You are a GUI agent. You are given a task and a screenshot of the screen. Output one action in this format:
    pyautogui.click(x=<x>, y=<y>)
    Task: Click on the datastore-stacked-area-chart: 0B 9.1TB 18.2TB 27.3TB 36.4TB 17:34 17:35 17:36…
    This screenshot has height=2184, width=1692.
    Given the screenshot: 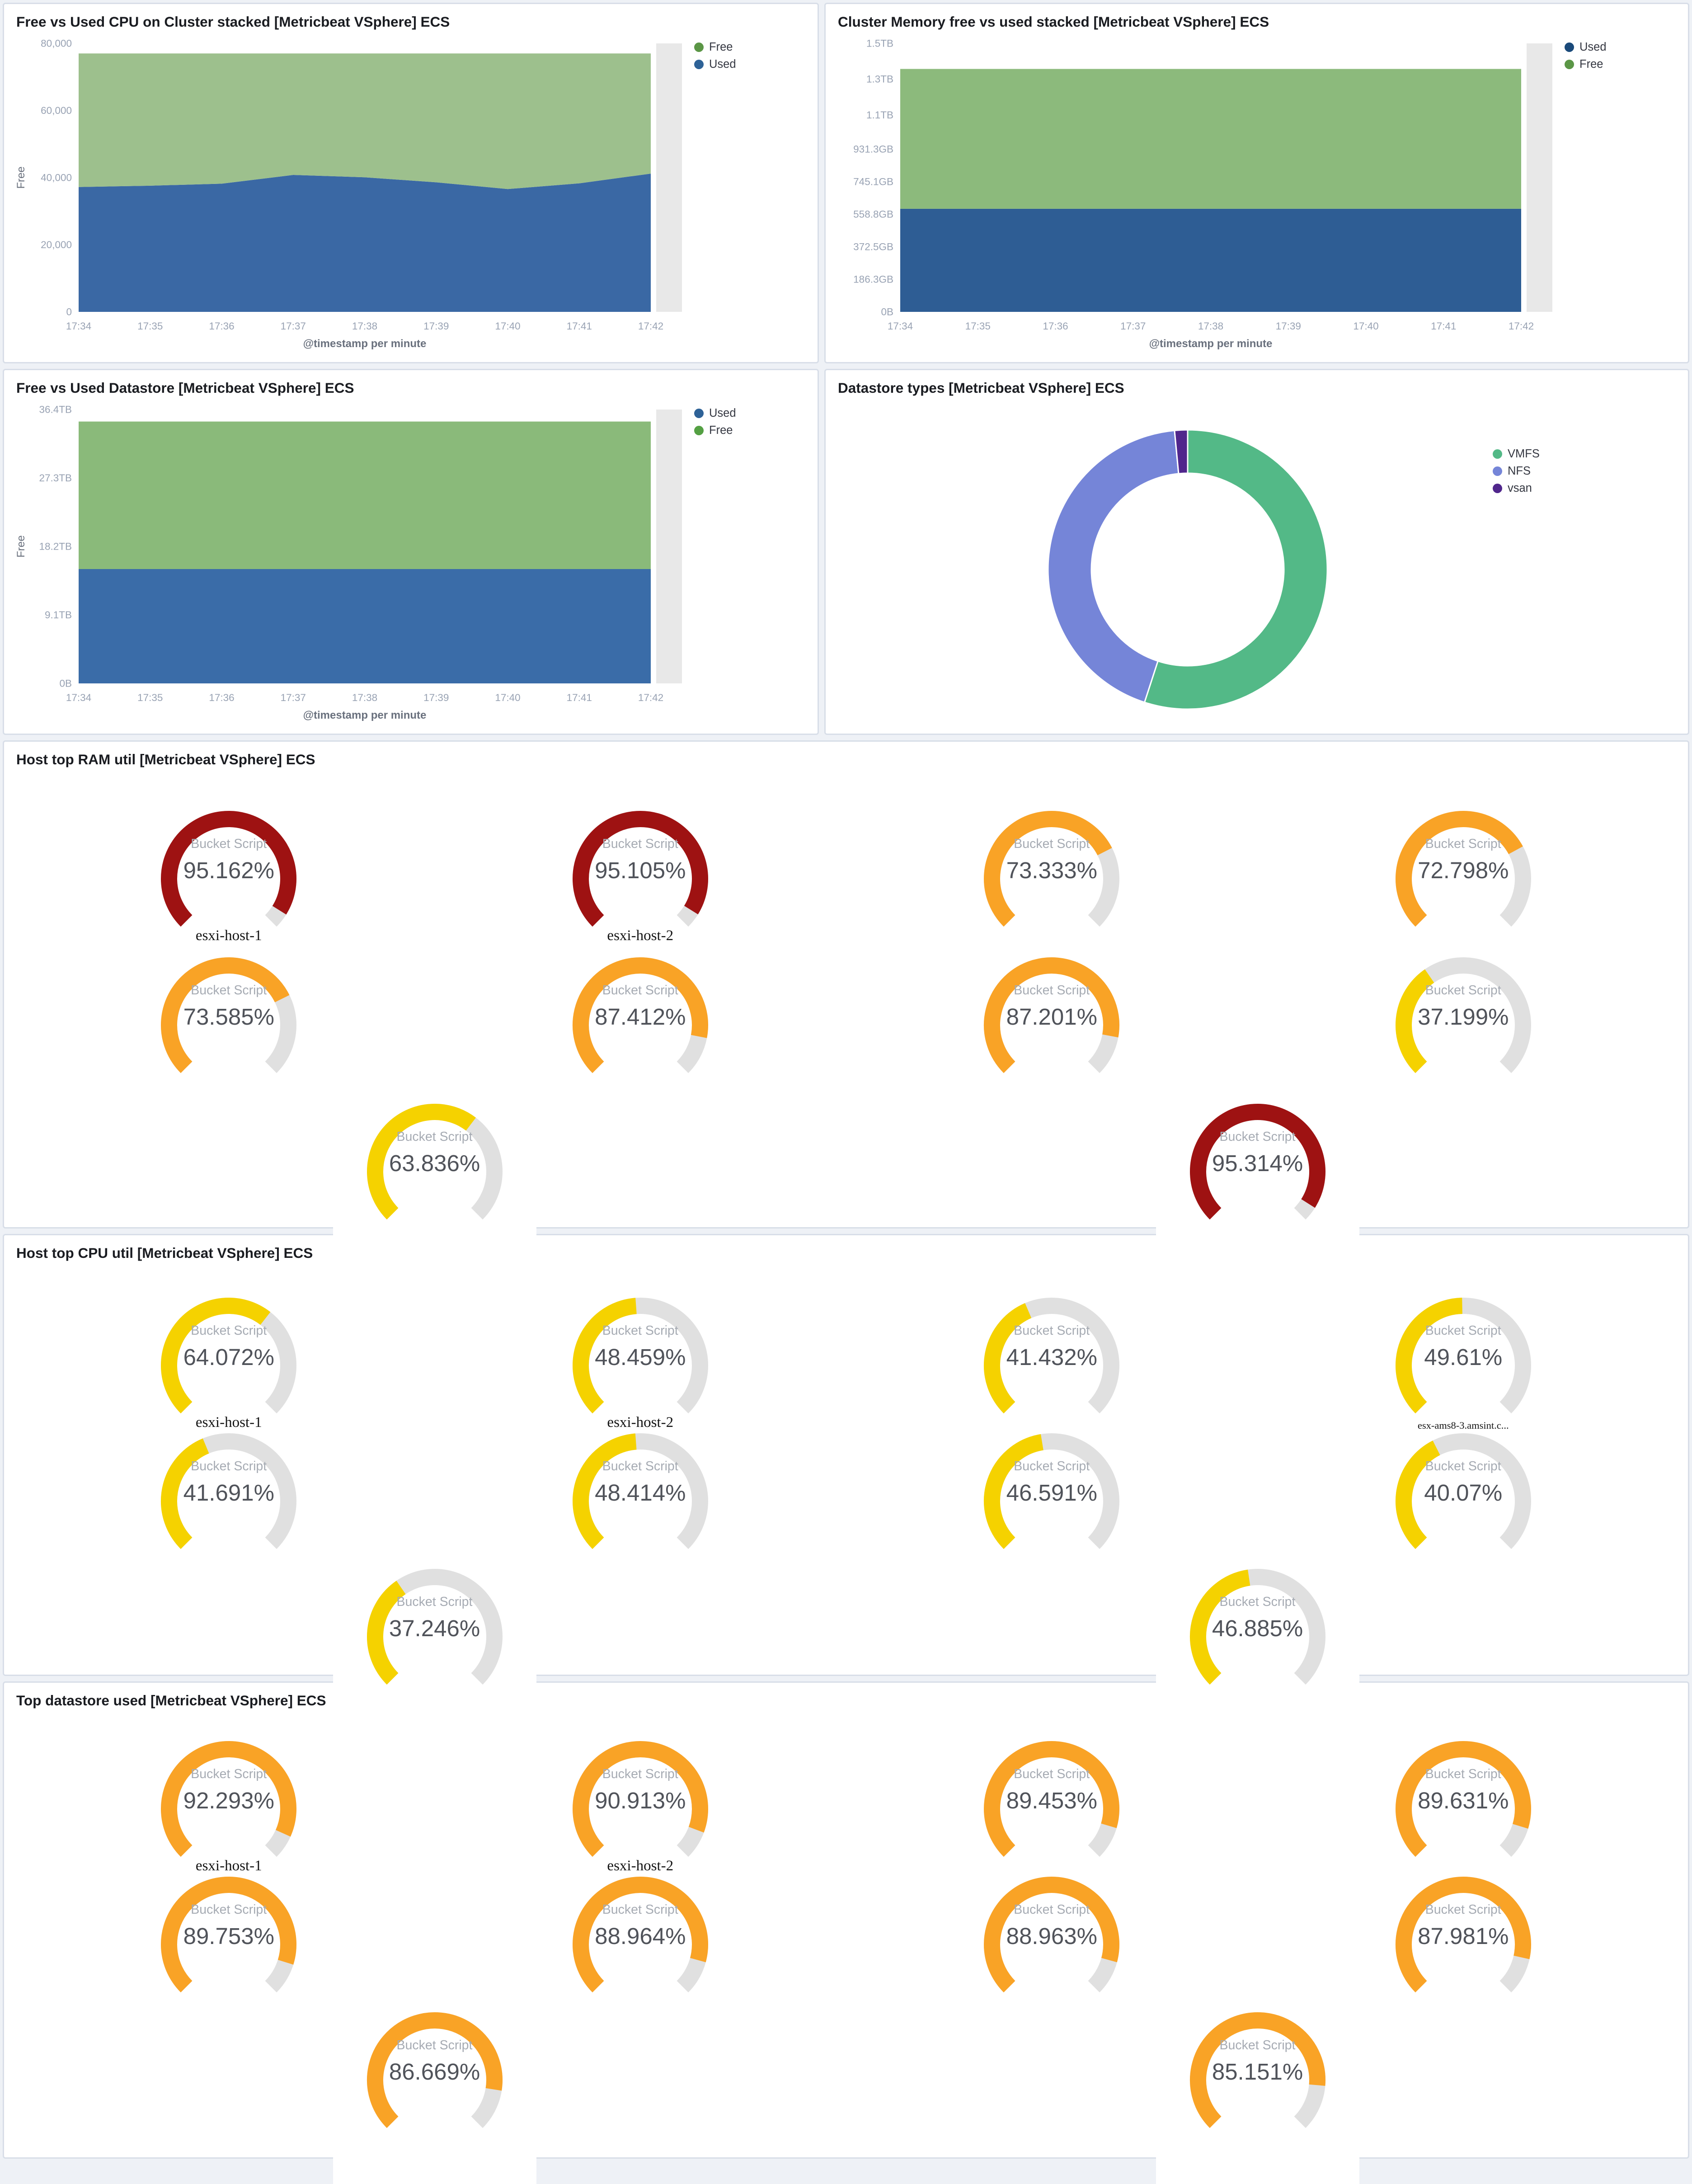 What is the action you would take?
    pyautogui.click(x=411, y=561)
    